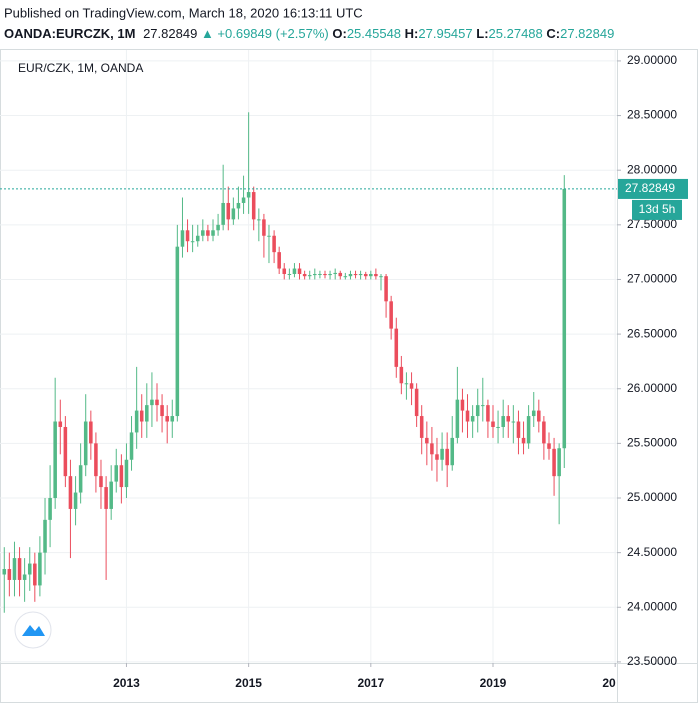 The height and width of the screenshot is (703, 698). I want to click on ohlc-label: O:, so click(339, 33).